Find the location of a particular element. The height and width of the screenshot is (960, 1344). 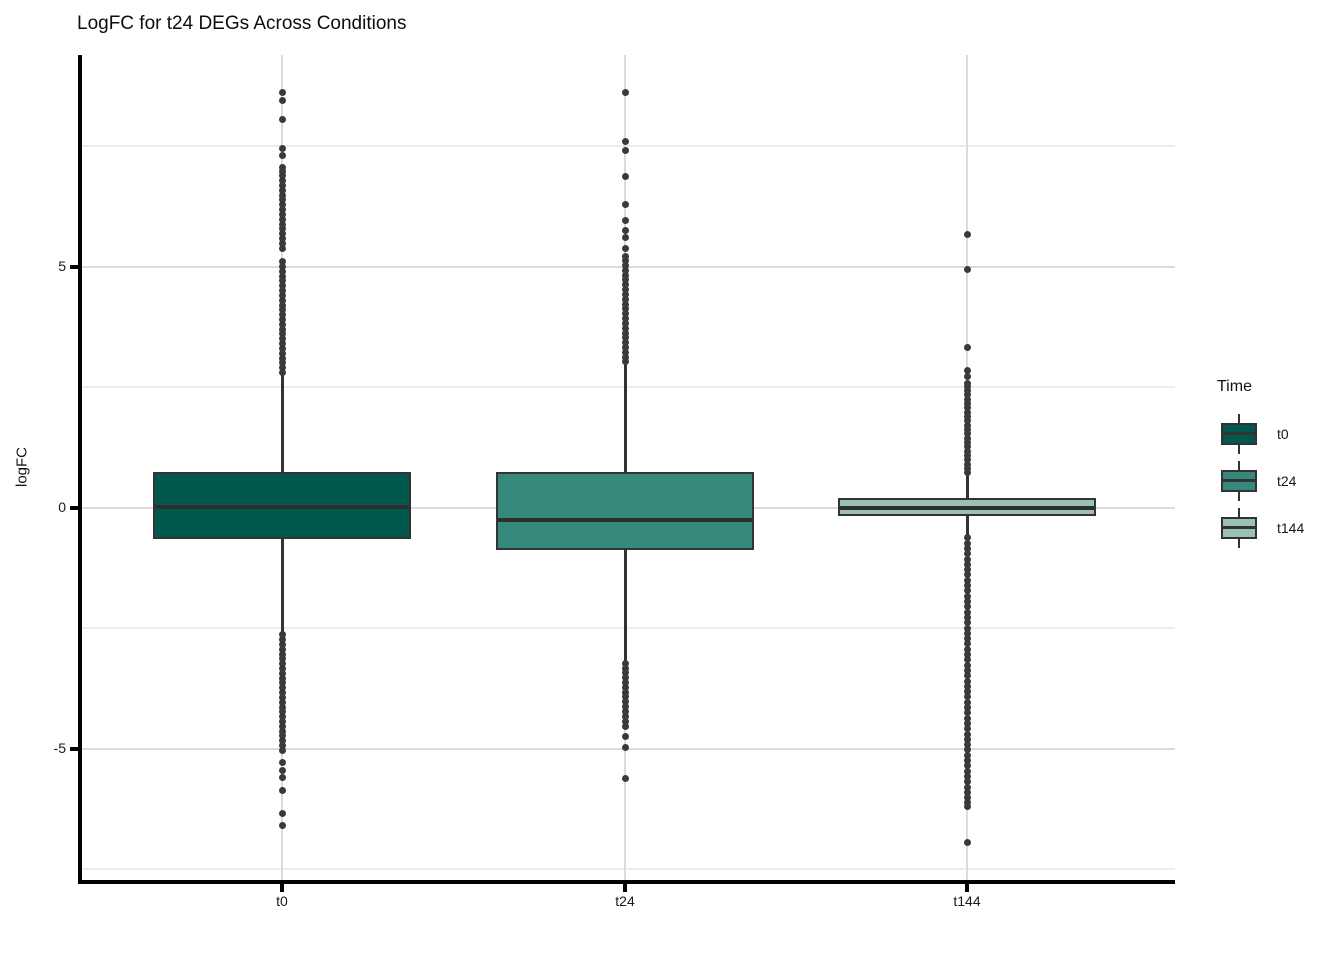

legend-label: t144 is located at coordinates (1291, 527).